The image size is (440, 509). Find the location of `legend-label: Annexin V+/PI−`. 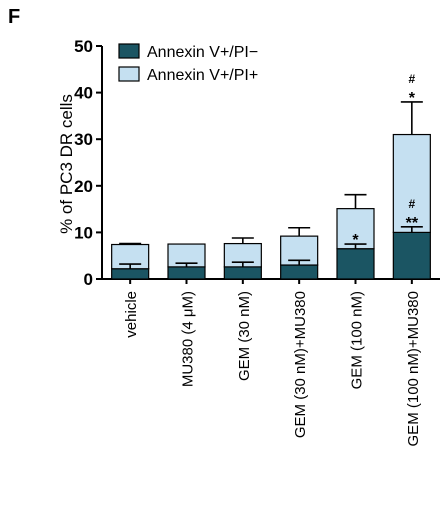

legend-label: Annexin V+/PI− is located at coordinates (202, 52).